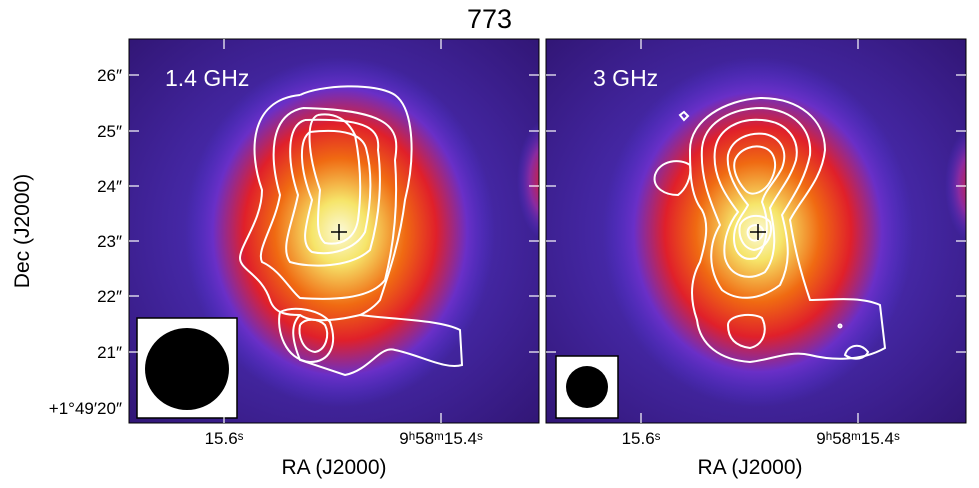  Describe the element at coordinates (109, 296) in the screenshot. I see `y-tick-label: 22″` at that location.